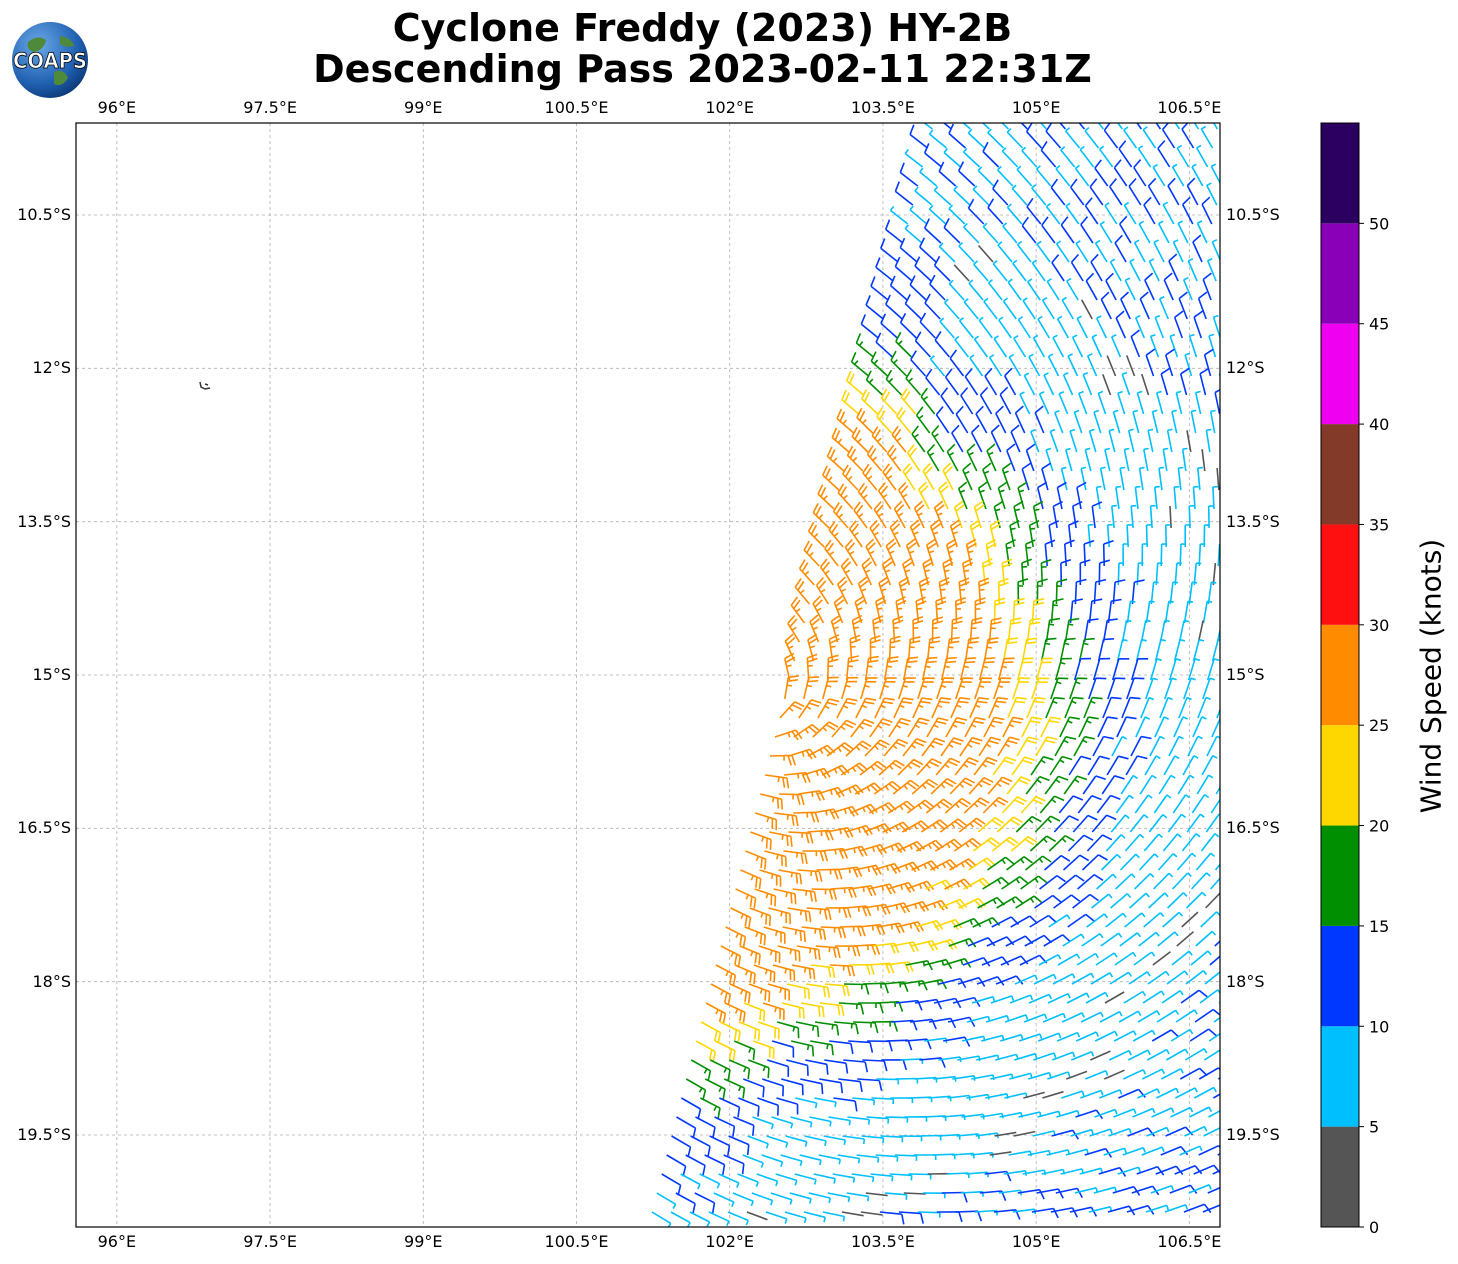 The height and width of the screenshot is (1264, 1458). What do you see at coordinates (1374, 1127) in the screenshot?
I see `colorbar-tick-label: 5` at bounding box center [1374, 1127].